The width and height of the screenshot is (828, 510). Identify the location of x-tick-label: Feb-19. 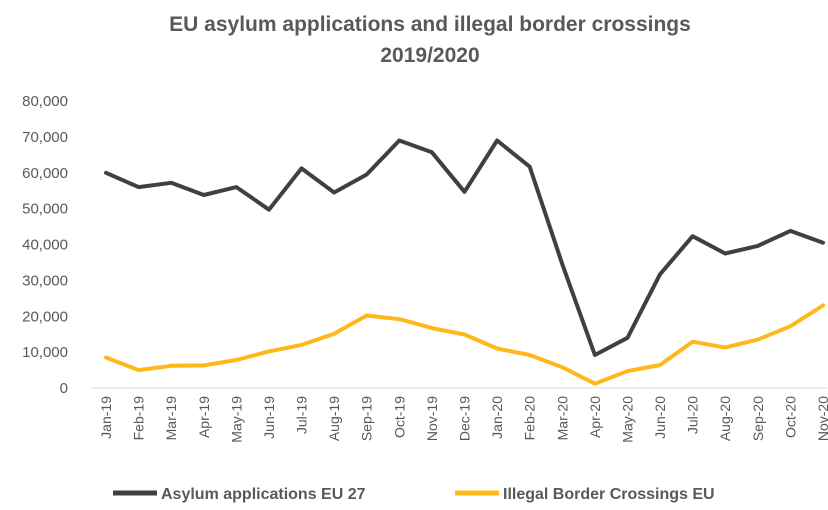
(139, 418).